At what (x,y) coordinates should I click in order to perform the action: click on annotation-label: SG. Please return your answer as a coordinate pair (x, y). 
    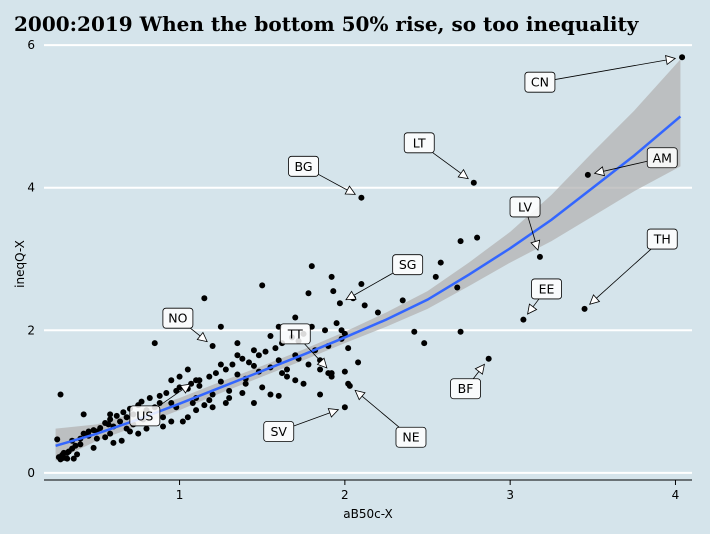
    Looking at the image, I should click on (408, 264).